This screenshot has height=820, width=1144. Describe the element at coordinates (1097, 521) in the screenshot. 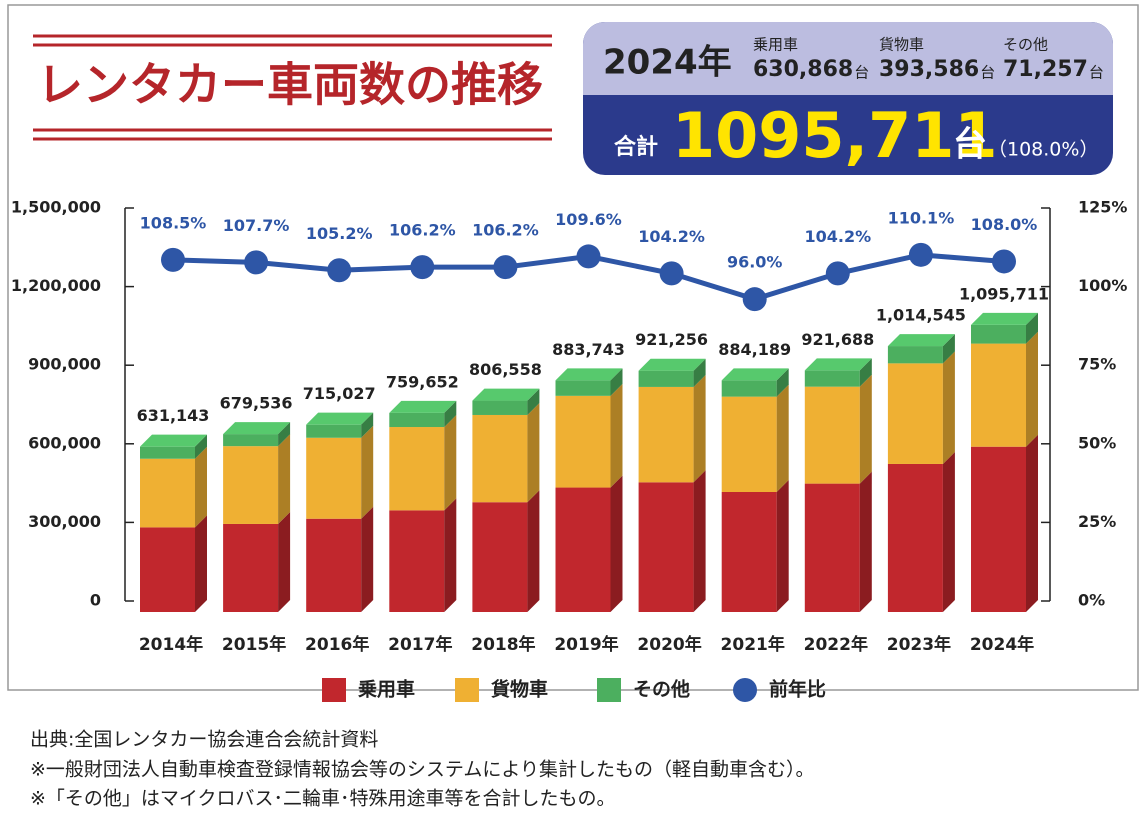

I see `y2-tick-label: 25%` at that location.